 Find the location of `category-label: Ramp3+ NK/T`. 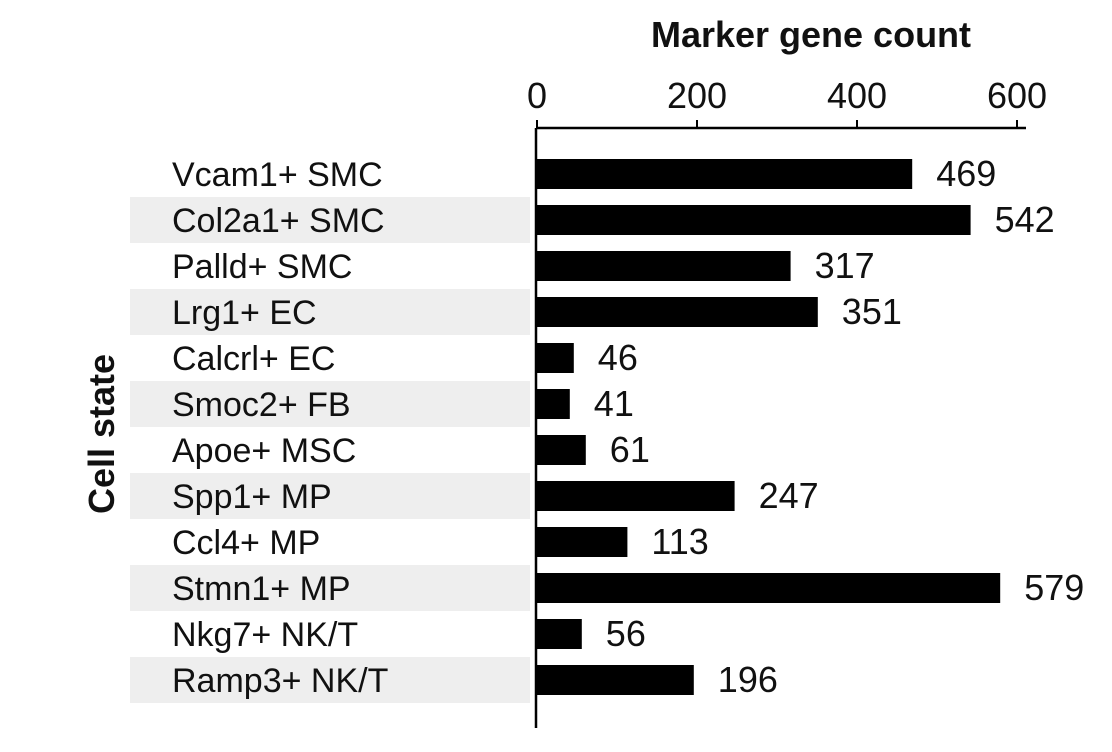

category-label: Ramp3+ NK/T is located at coordinates (280, 681).